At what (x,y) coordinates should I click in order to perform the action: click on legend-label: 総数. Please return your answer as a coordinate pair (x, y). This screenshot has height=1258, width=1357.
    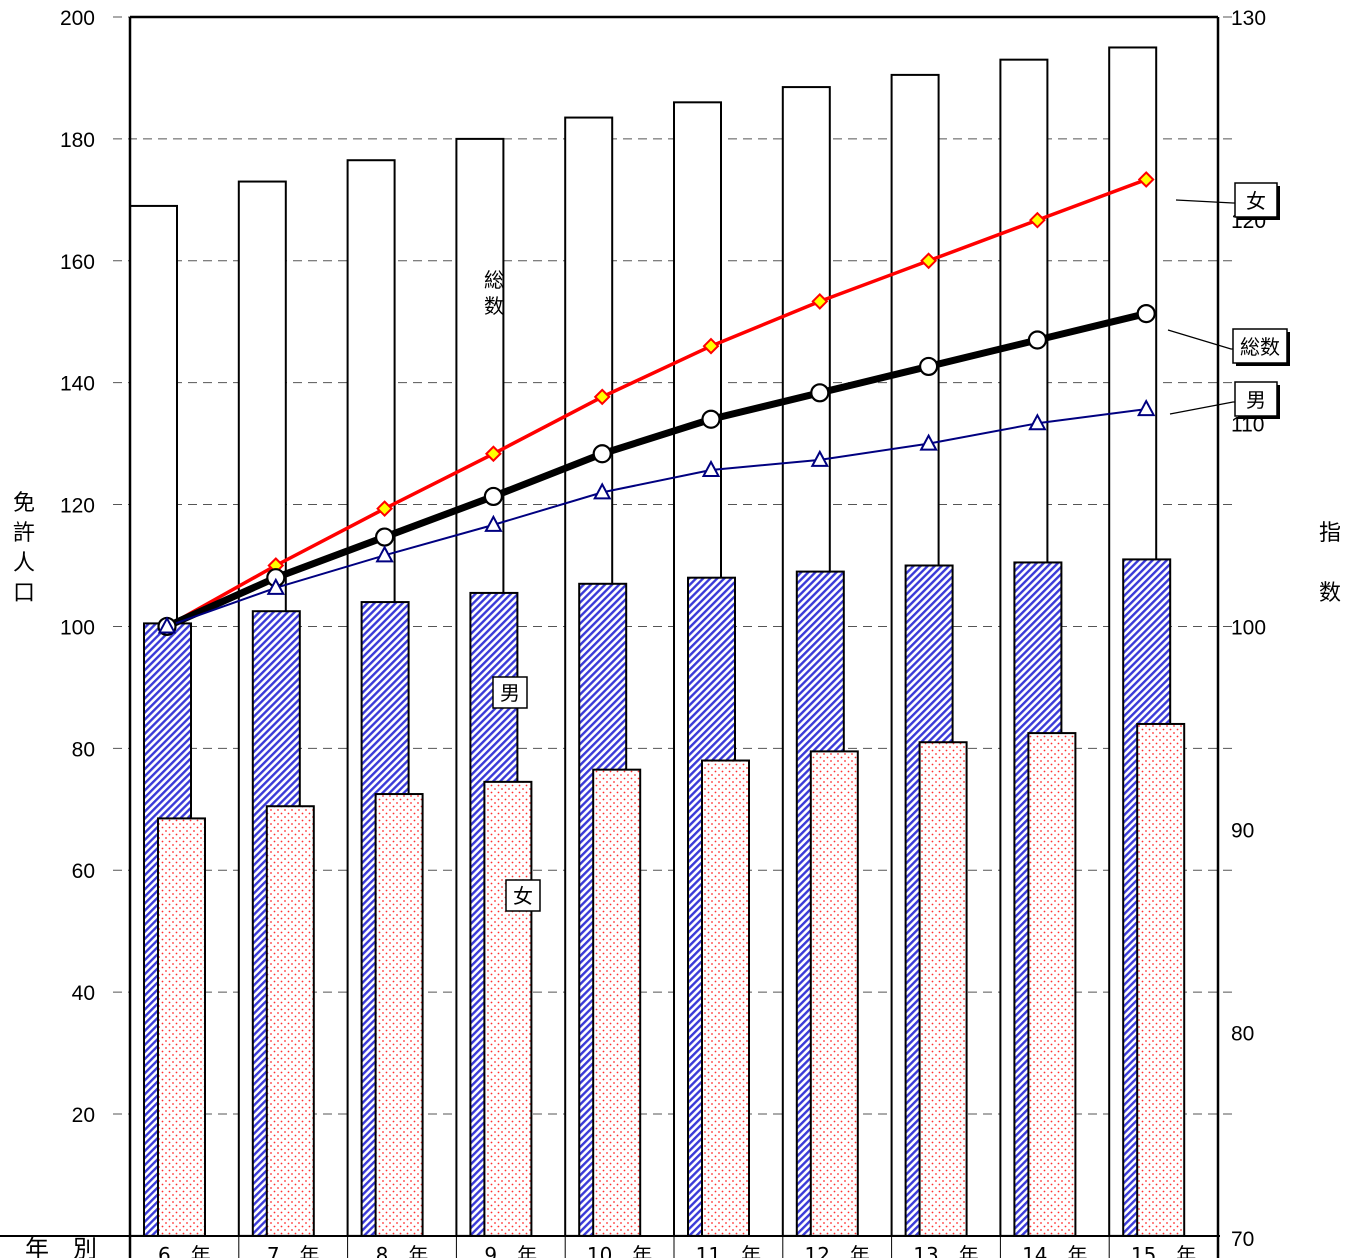
    Looking at the image, I should click on (1260, 347).